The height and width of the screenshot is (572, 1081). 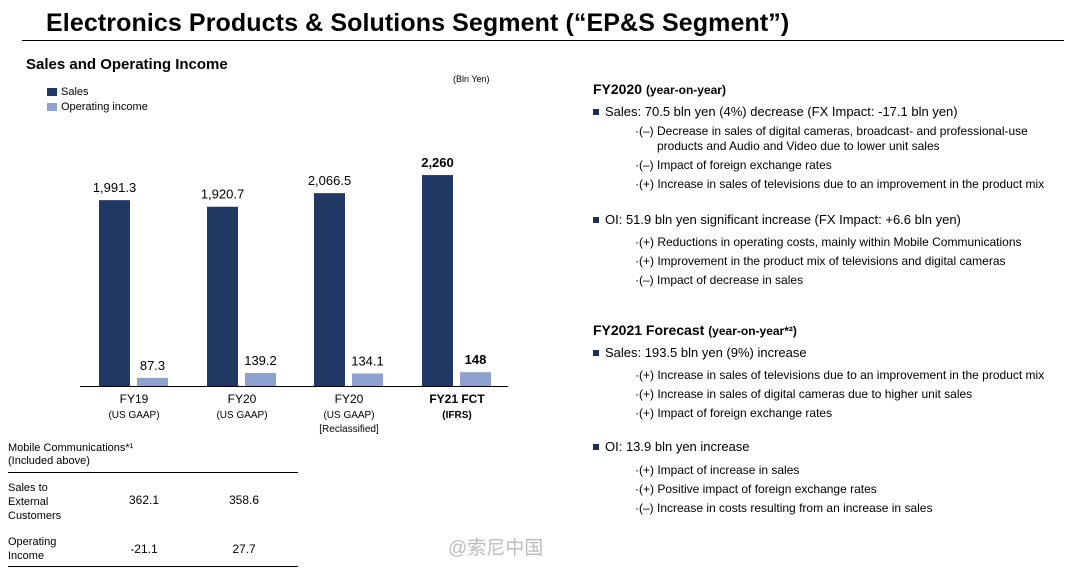 I want to click on table-heading-line1: Mobile Communications*¹, so click(x=71, y=448).